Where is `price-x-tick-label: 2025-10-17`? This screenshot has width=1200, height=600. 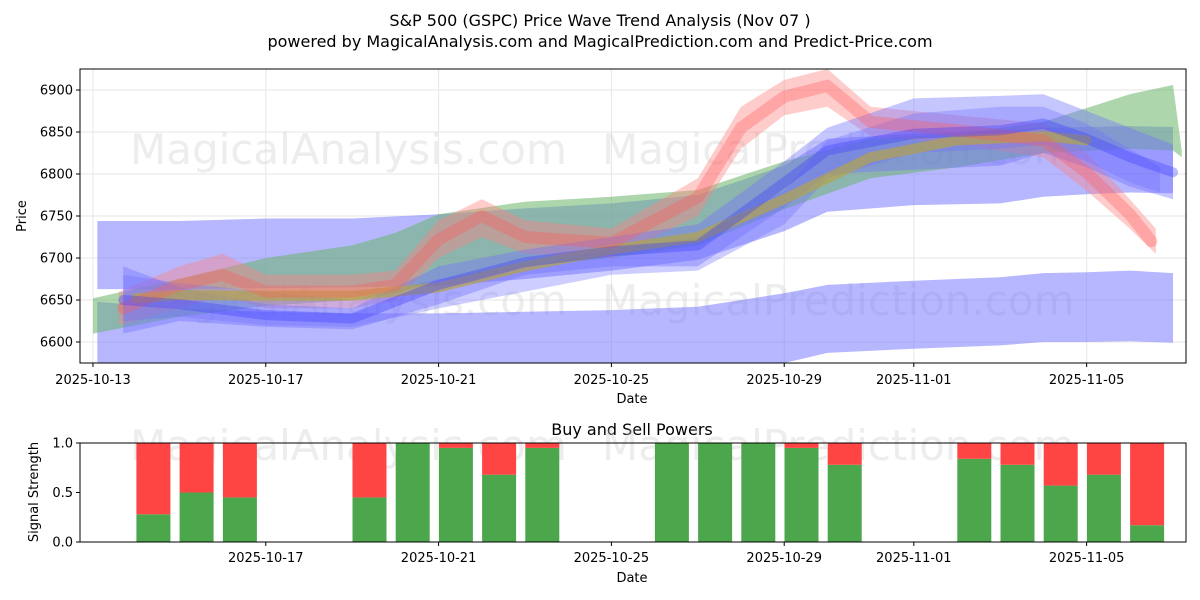 price-x-tick-label: 2025-10-17 is located at coordinates (266, 380).